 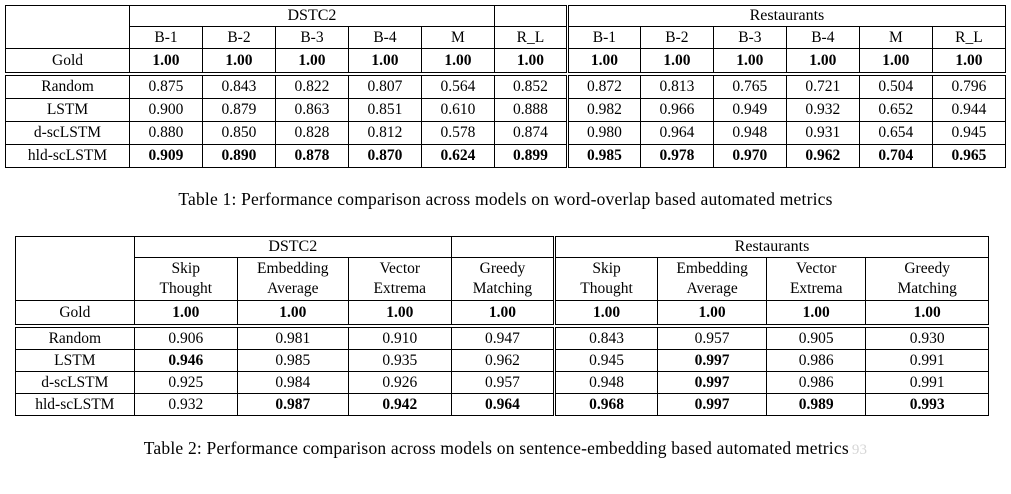 I want to click on metric-value: 0.807, so click(x=384, y=87).